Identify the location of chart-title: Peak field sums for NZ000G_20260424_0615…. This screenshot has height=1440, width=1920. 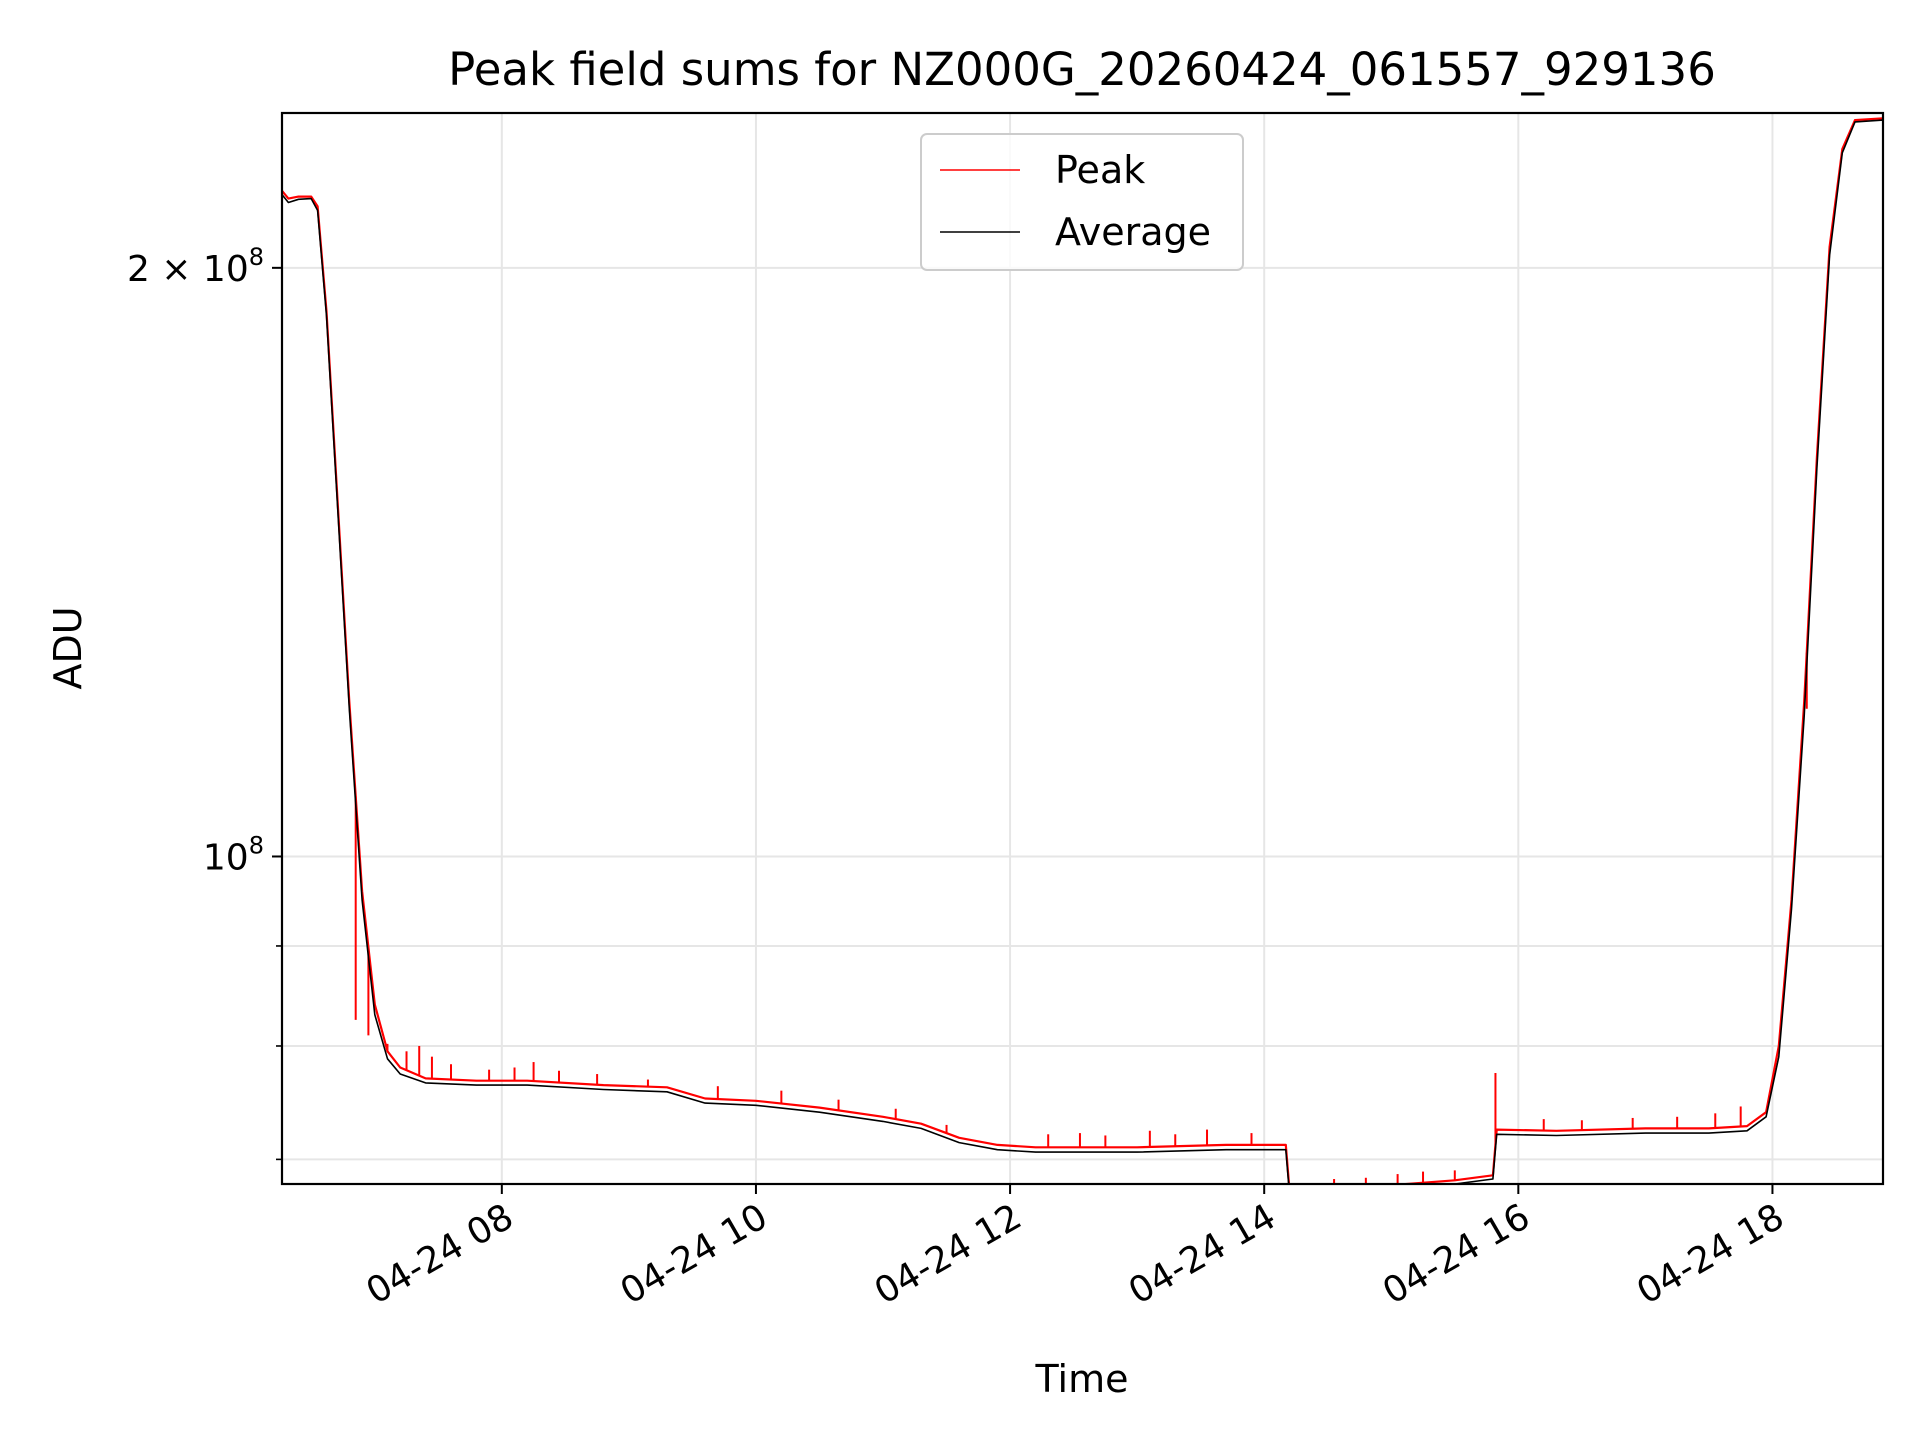
(1082, 69).